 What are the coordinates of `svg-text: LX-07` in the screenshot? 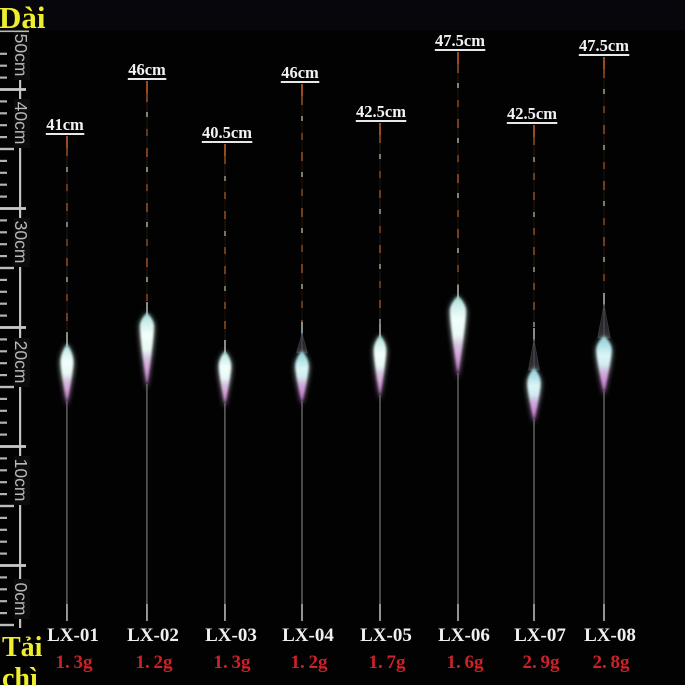 It's located at (540, 635).